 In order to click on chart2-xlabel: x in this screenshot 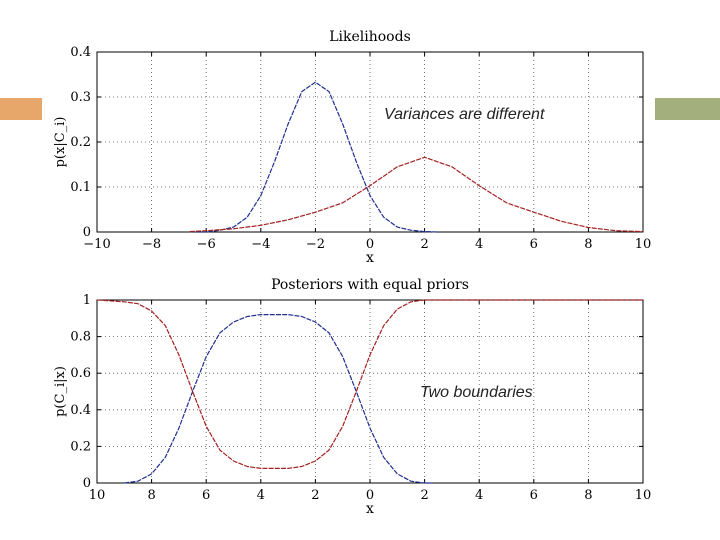, I will do `click(370, 509)`.